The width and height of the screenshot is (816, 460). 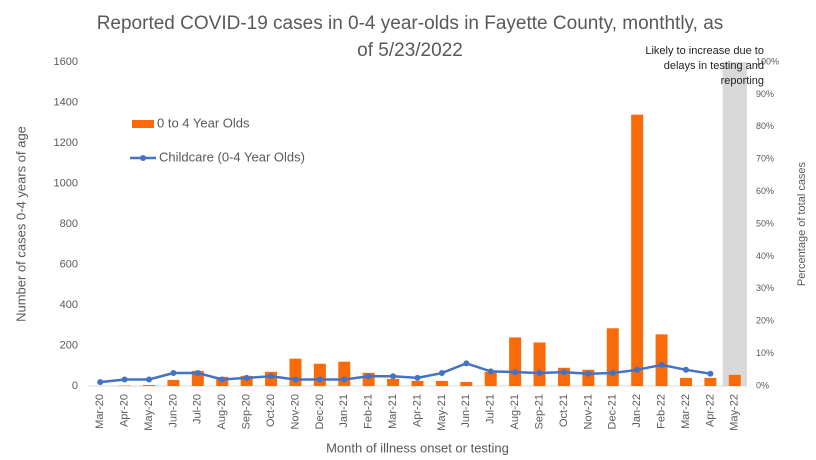 What do you see at coordinates (173, 411) in the screenshot?
I see `x-tick-label: Jun-20` at bounding box center [173, 411].